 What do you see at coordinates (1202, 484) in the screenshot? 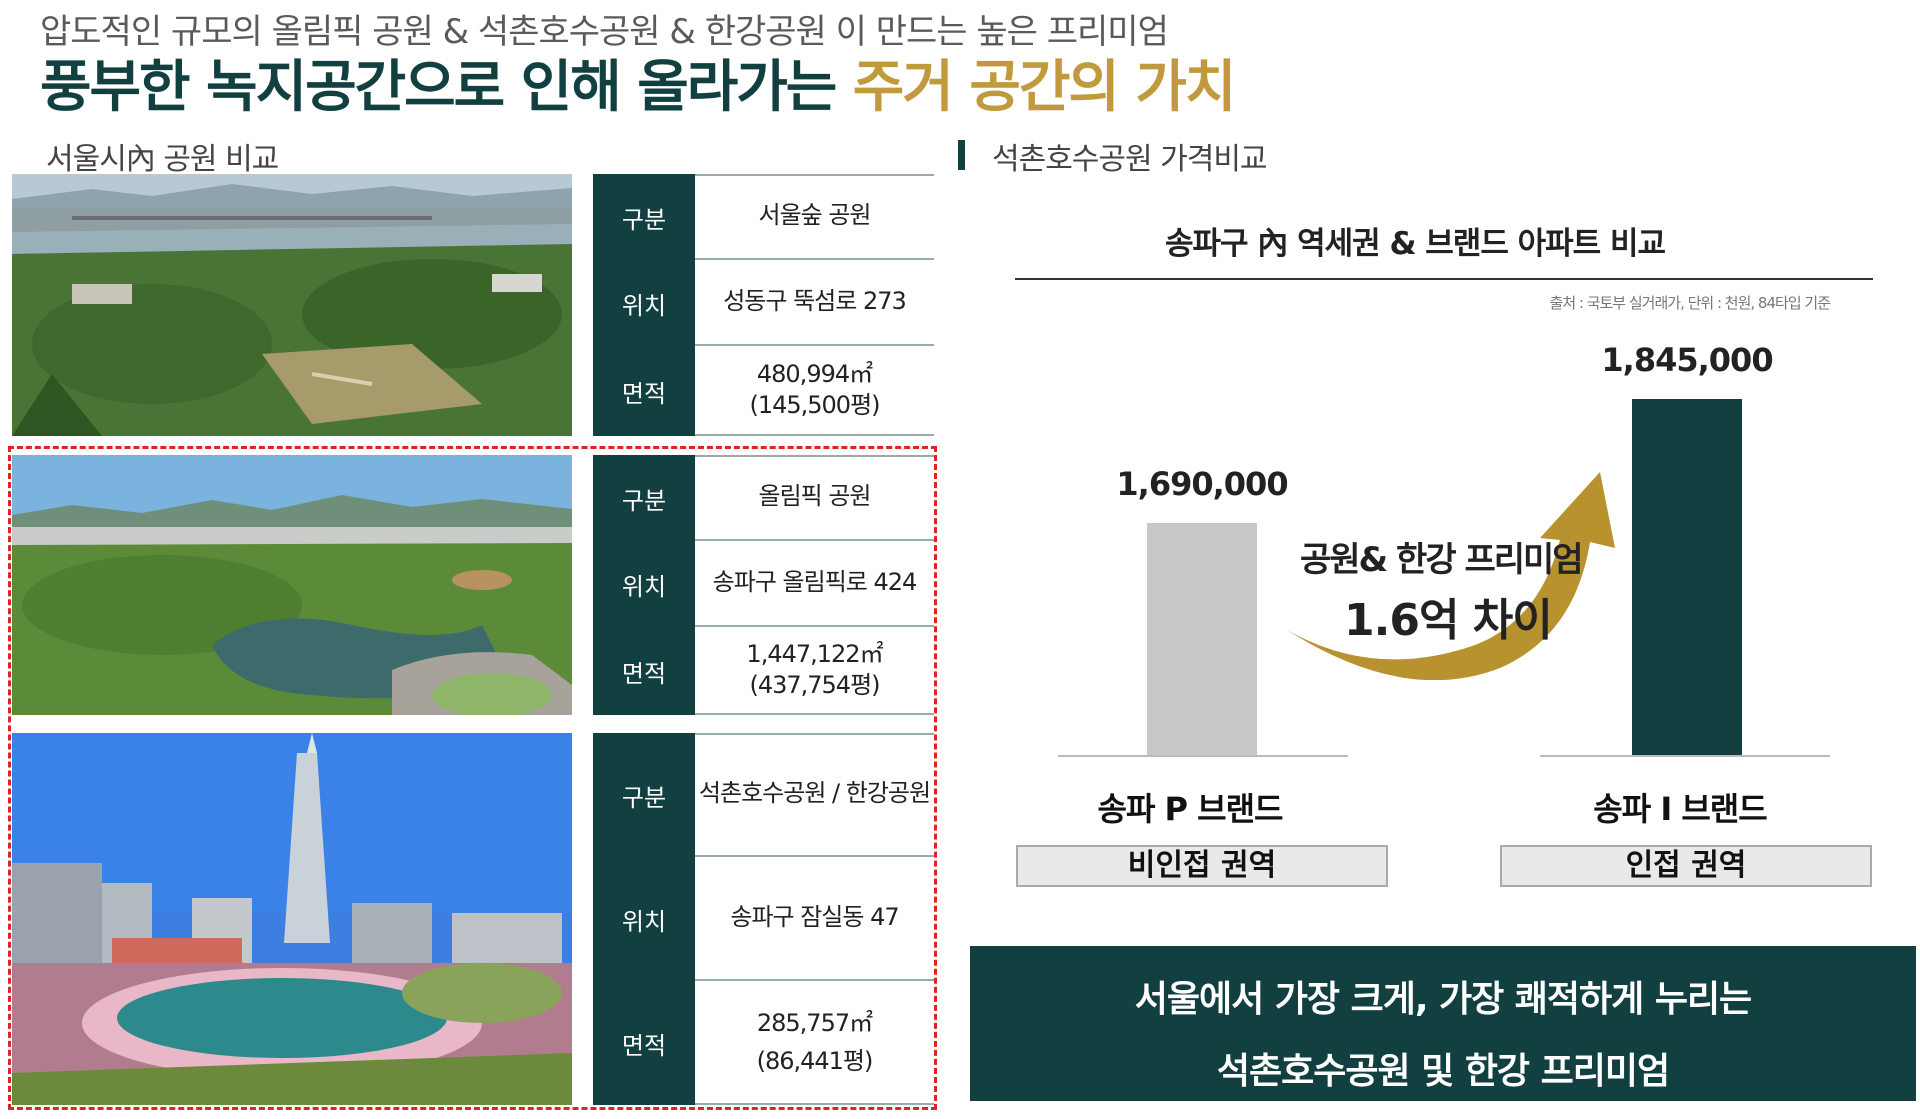
I see `bar-value-label: 1,690,000` at bounding box center [1202, 484].